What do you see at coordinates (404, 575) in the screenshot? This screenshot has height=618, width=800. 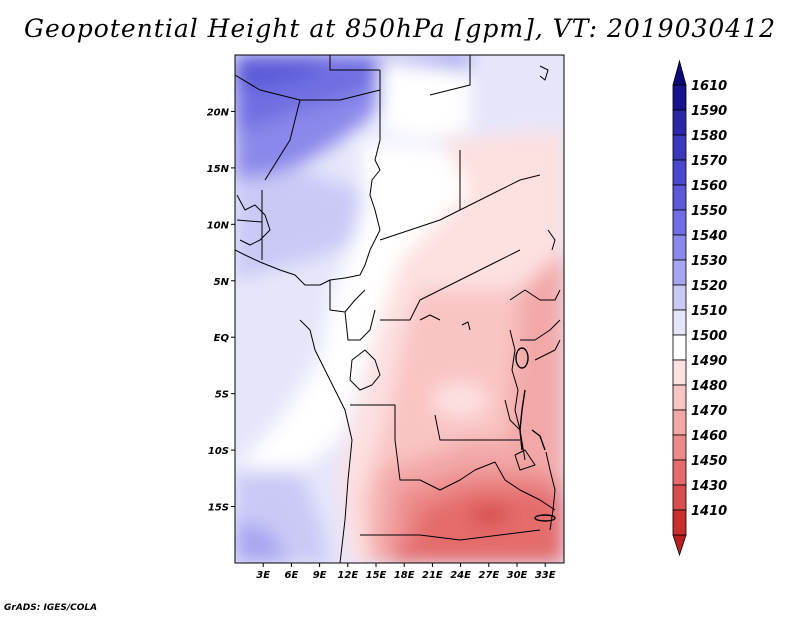 I see `lon-tick-label: 18E` at bounding box center [404, 575].